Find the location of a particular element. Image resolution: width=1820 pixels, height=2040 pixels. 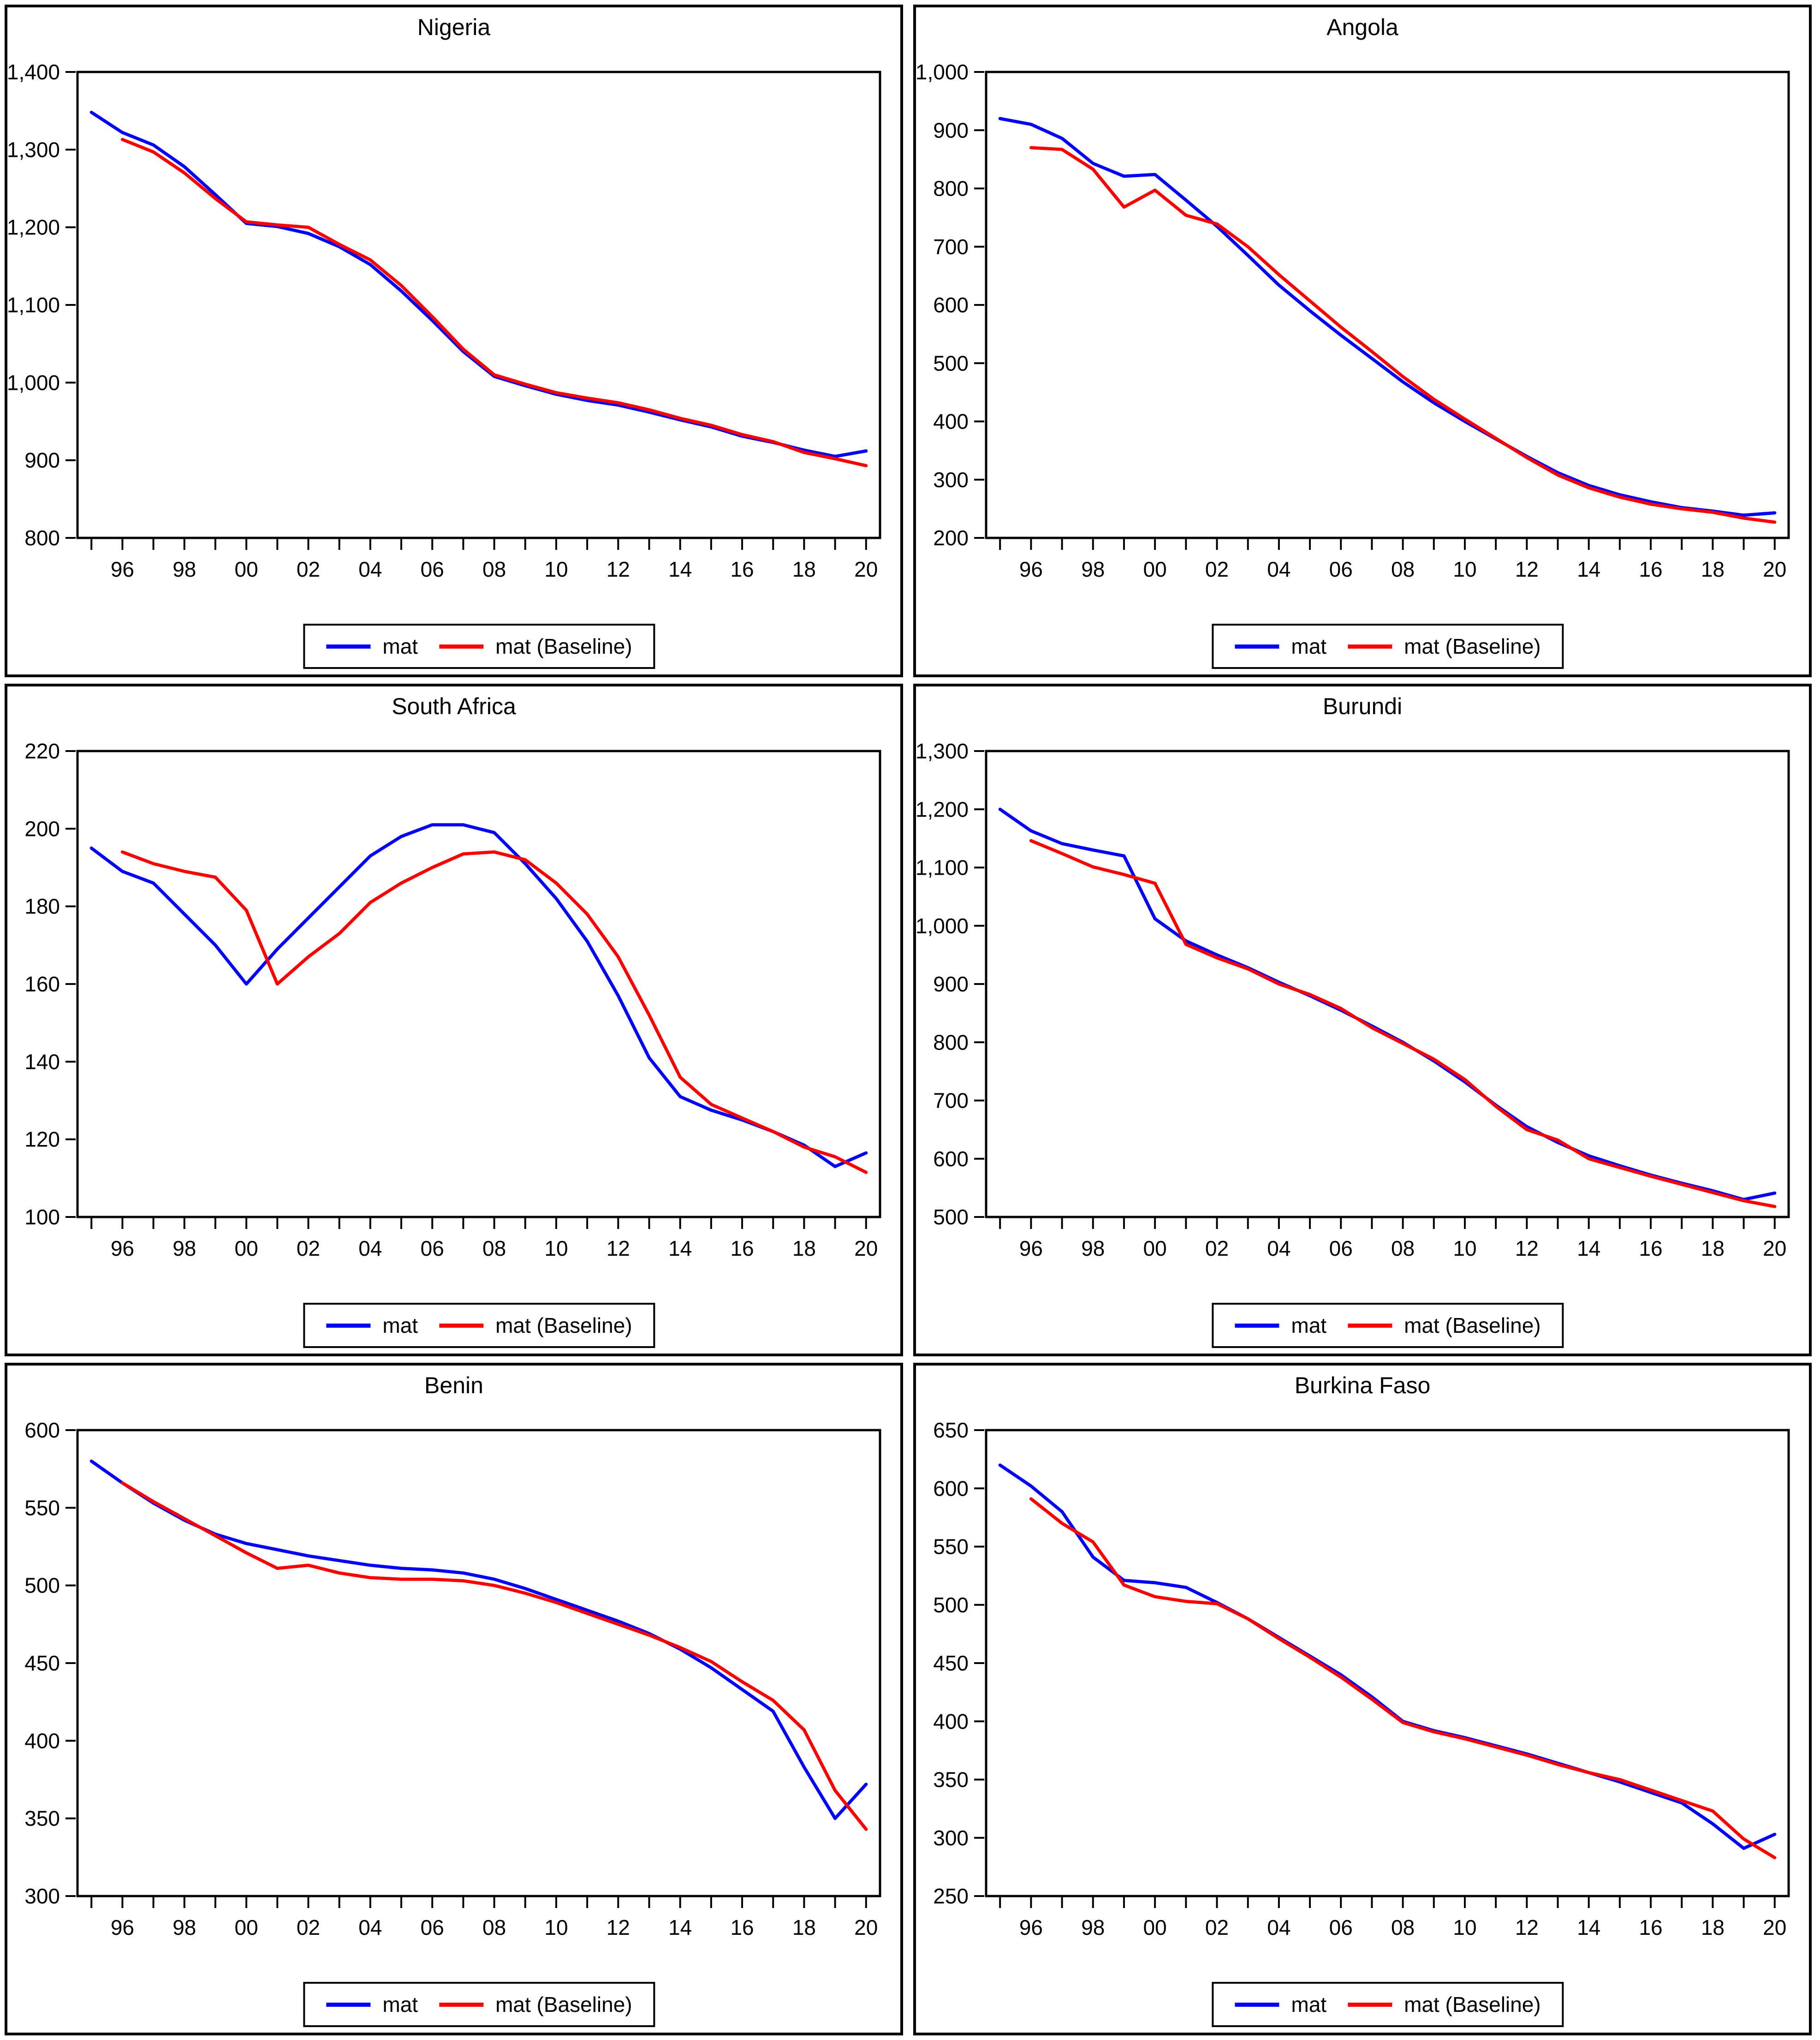

y-tick-label: 1,100 is located at coordinates (942, 868).